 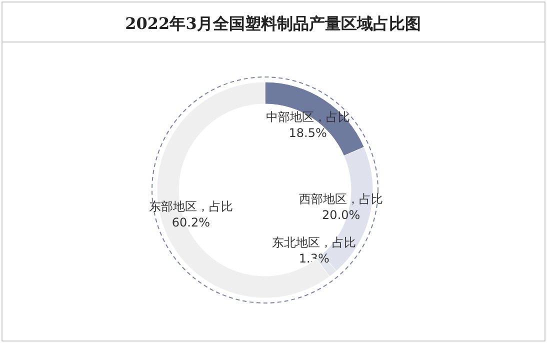 What do you see at coordinates (190, 207) in the screenshot?
I see `slice-label: 东部地区，占比` at bounding box center [190, 207].